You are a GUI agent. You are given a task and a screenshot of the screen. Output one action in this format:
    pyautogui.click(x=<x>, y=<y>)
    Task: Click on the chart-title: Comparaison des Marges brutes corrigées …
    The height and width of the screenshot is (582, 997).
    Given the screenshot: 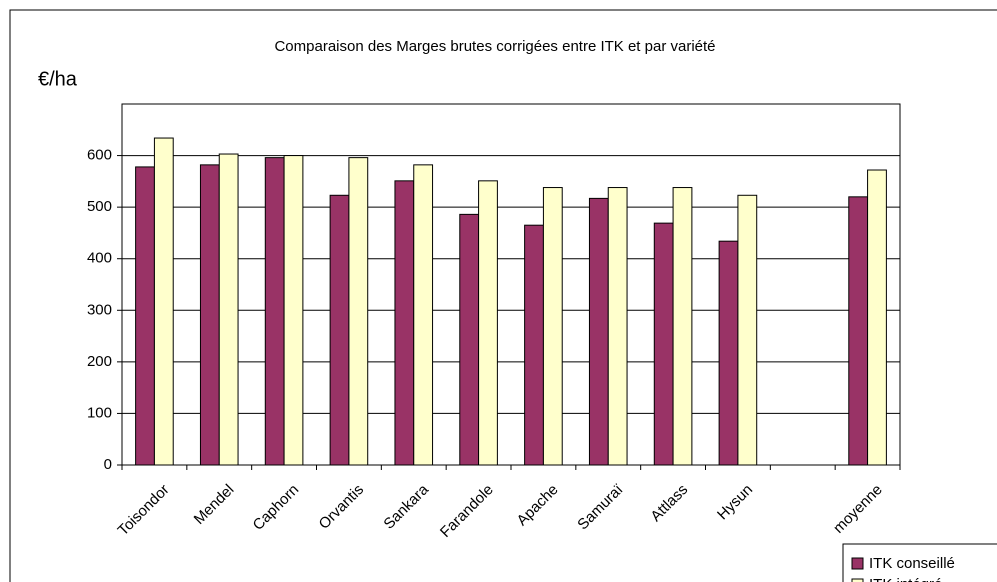 What is the action you would take?
    pyautogui.click(x=494, y=46)
    